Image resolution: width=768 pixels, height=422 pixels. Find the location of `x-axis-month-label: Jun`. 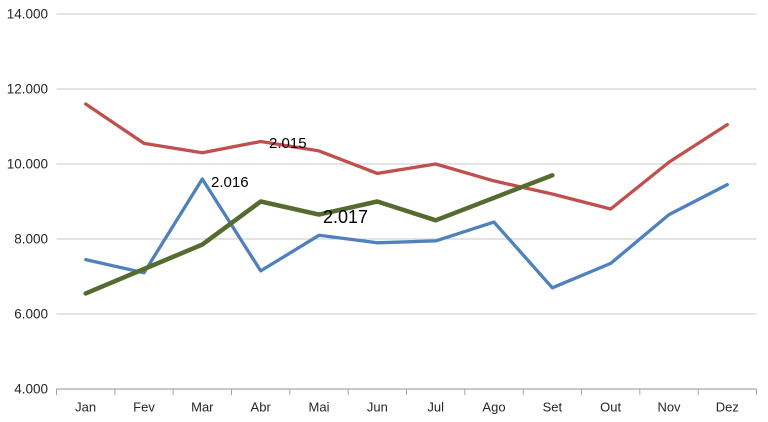

x-axis-month-label: Jun is located at coordinates (377, 407).